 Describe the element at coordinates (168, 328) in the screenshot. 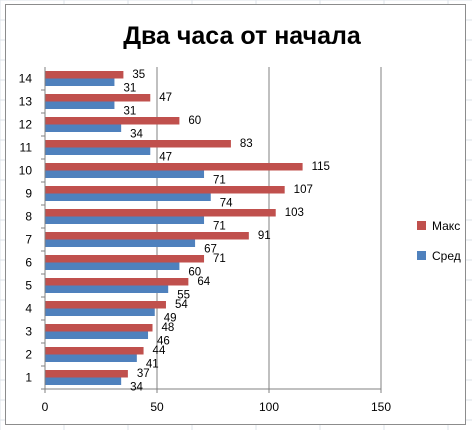

I see `data-label-max: 48` at that location.